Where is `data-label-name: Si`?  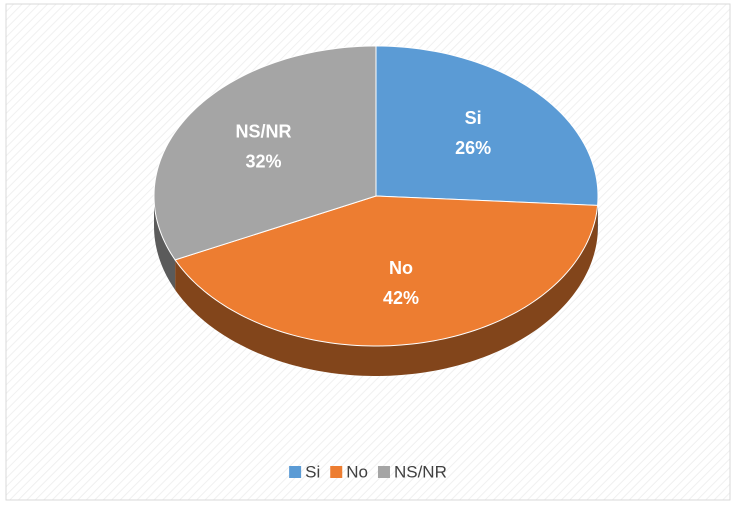 data-label-name: Si is located at coordinates (473, 118).